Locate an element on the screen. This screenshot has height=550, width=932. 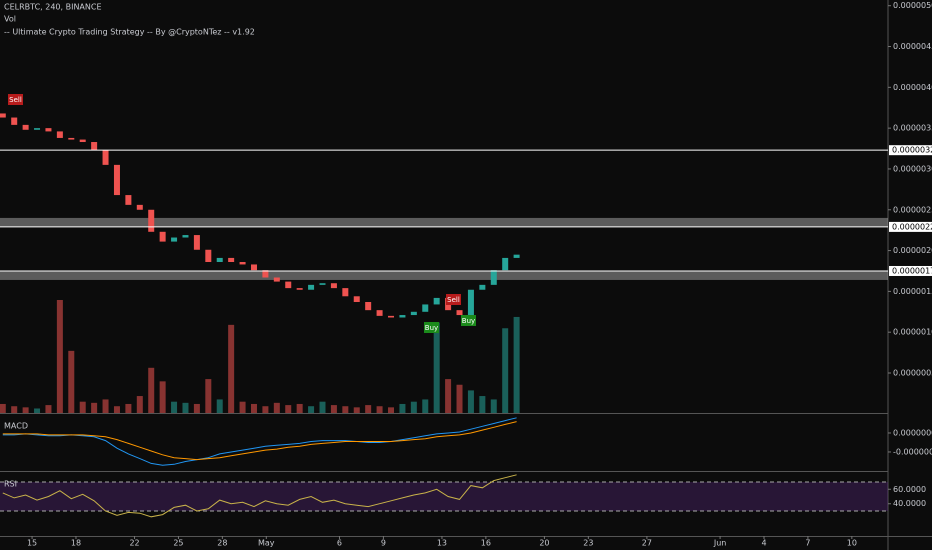
y-tick-label: 0.00000050 is located at coordinates (912, 373).